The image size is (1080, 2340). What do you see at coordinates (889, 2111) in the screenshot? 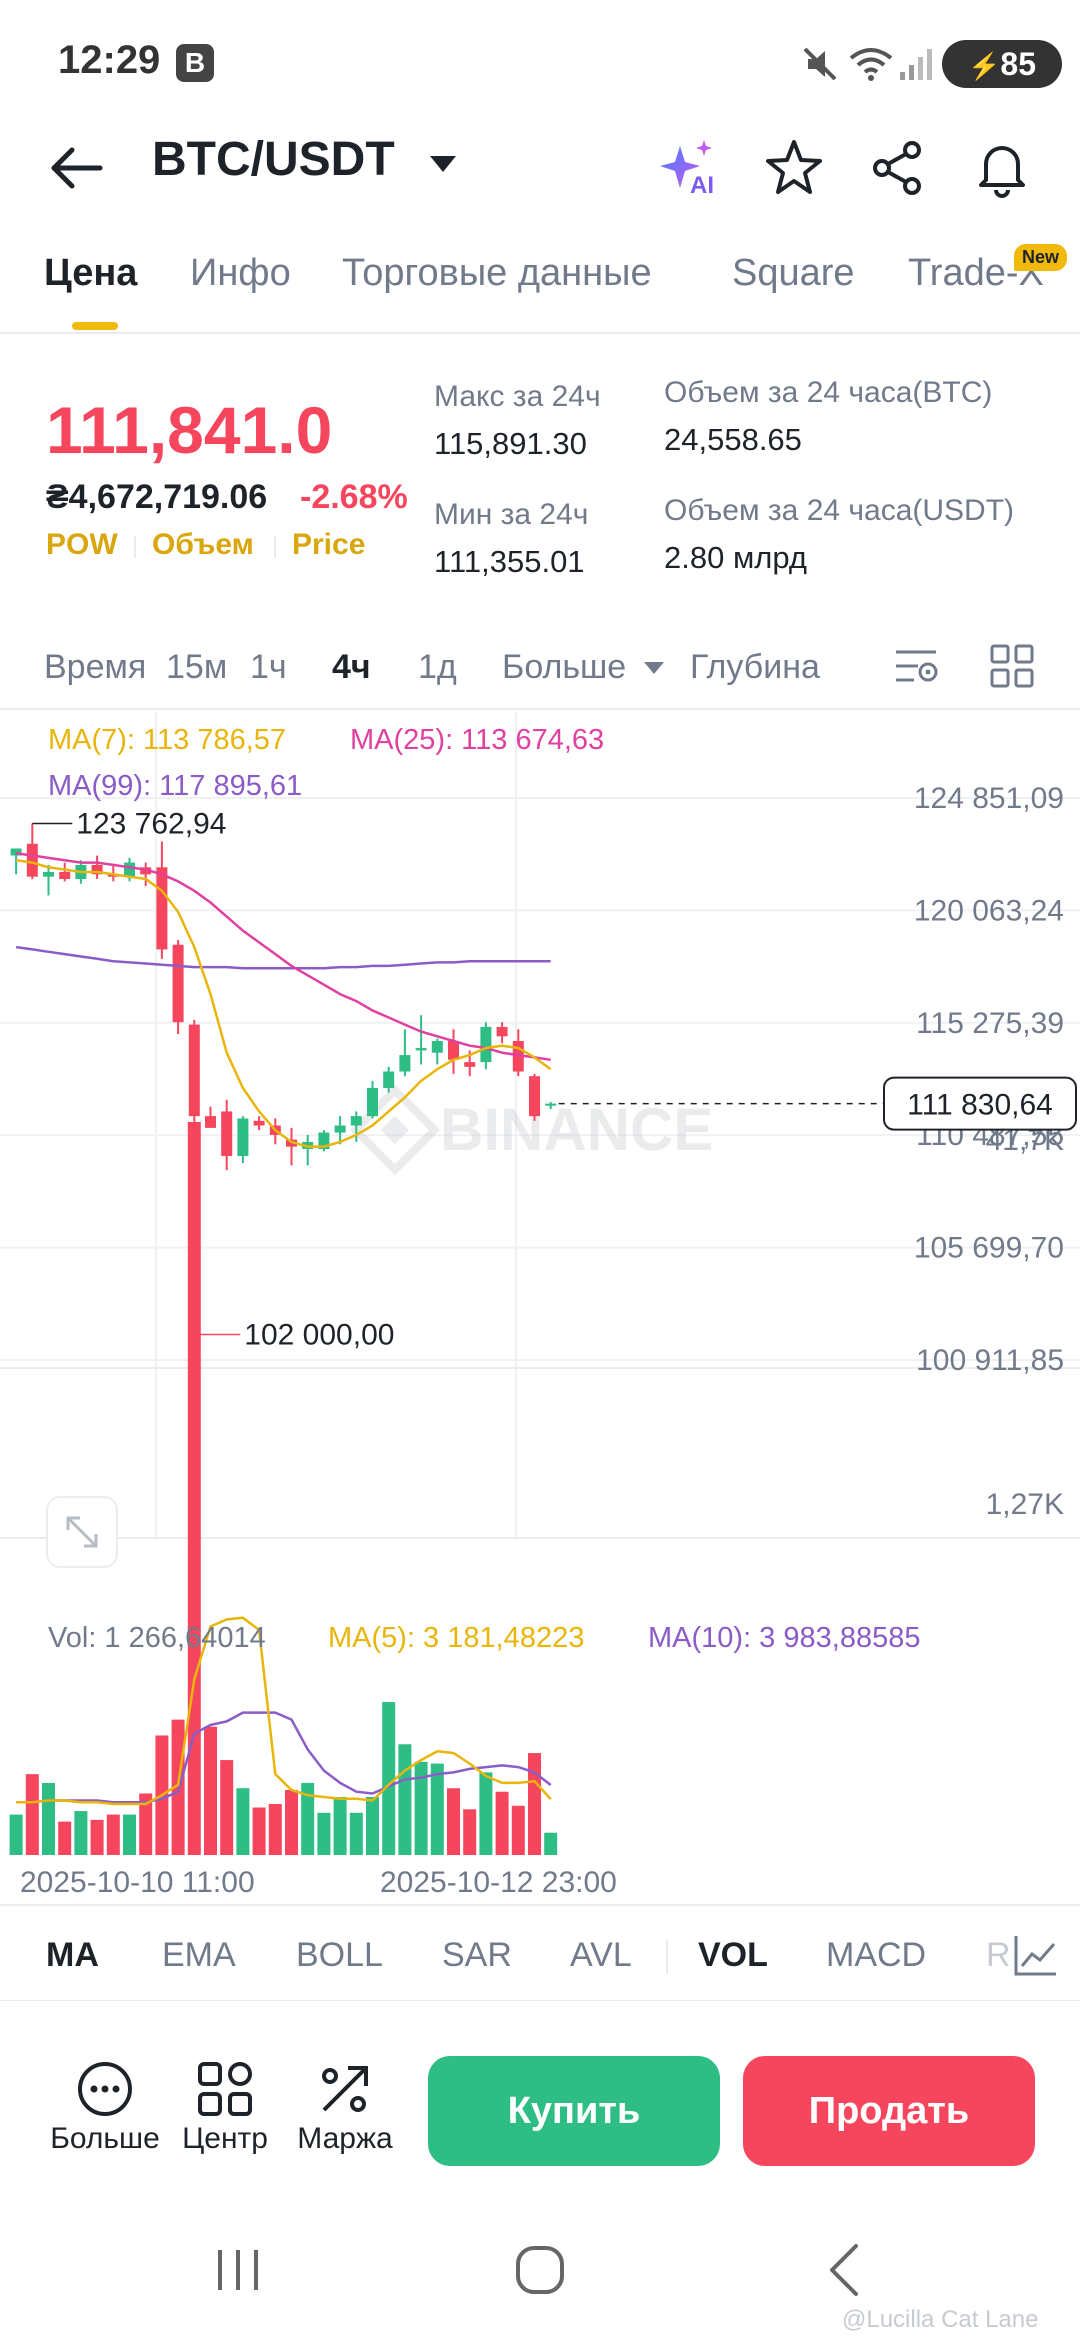
I see `sell-button: Продать` at bounding box center [889, 2111].